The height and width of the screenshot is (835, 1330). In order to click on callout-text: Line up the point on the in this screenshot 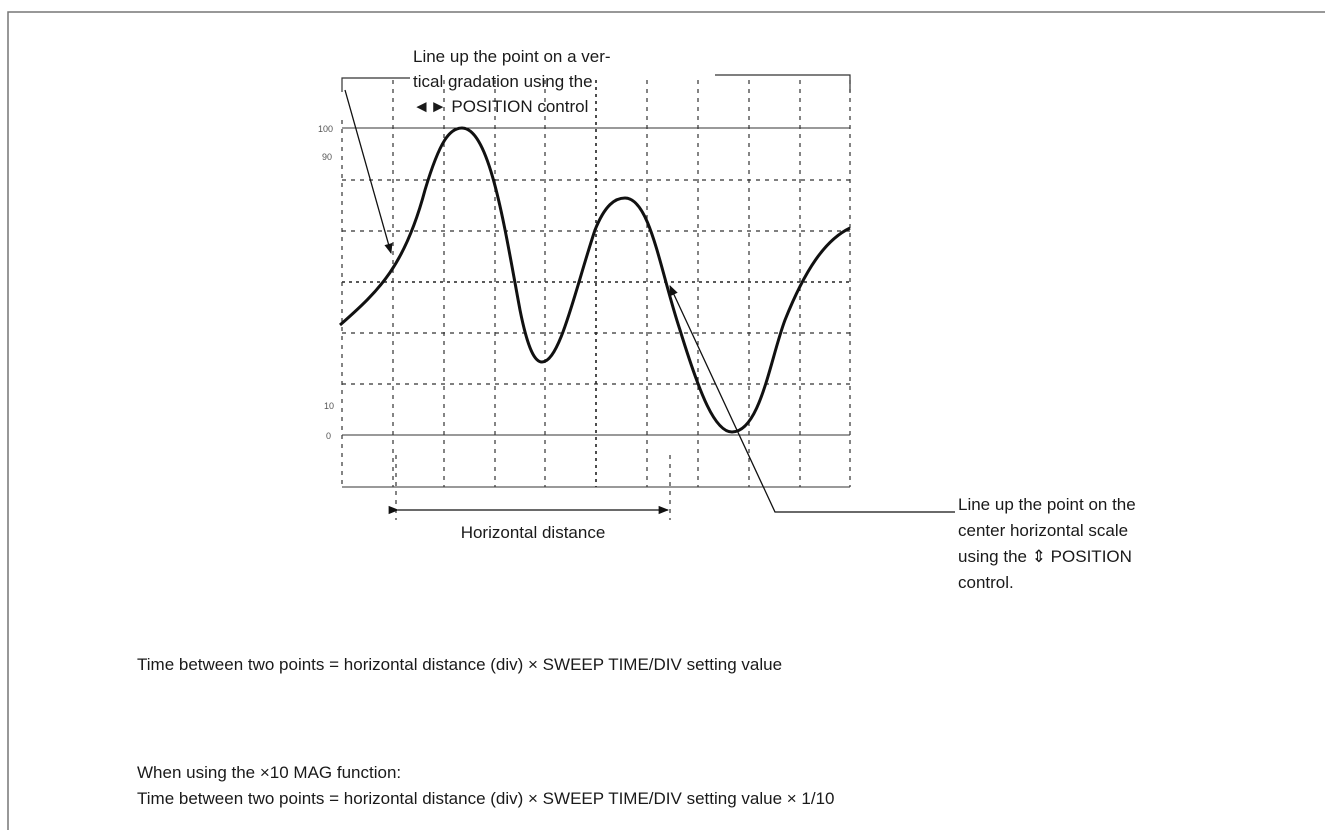, I will do `click(1047, 504)`.